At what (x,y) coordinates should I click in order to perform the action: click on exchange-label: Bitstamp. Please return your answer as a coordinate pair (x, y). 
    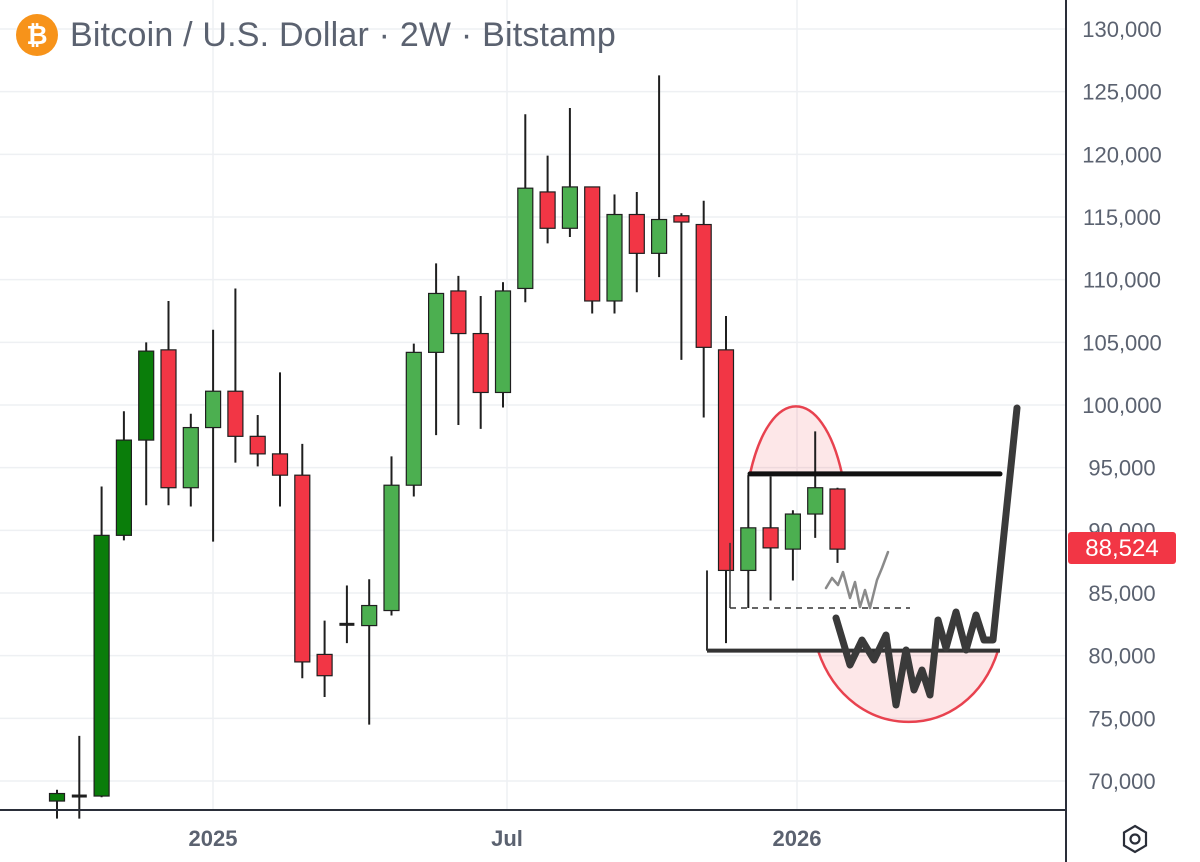
    Looking at the image, I should click on (549, 34).